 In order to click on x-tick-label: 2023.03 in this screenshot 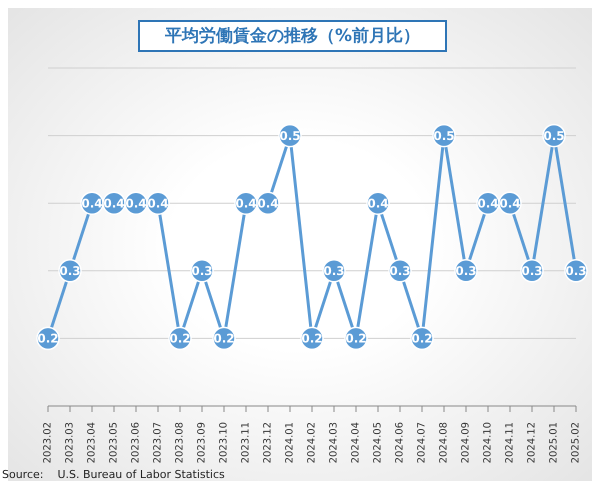, I will do `click(70, 443)`.